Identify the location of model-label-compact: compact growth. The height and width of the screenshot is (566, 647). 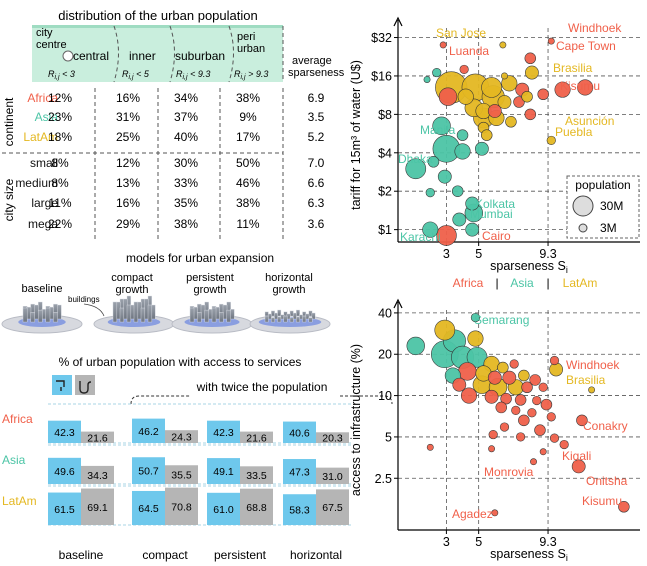
(132, 284).